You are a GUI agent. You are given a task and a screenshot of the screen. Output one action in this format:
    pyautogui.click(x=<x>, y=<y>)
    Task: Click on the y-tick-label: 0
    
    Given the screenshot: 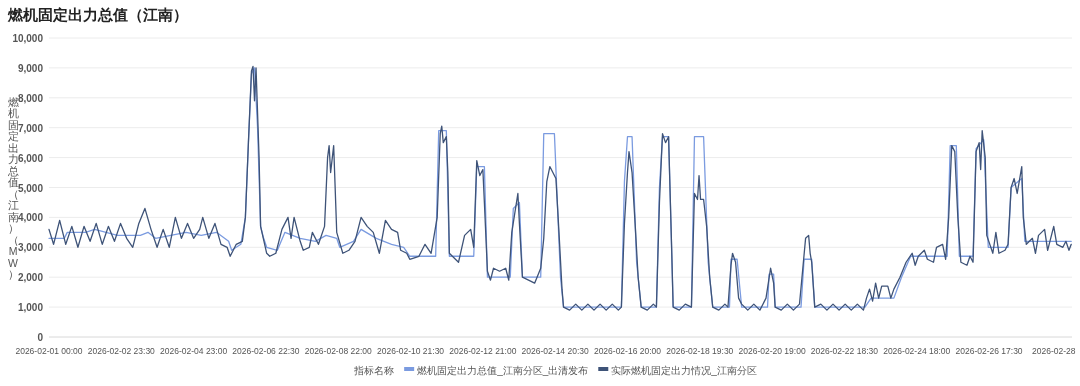 What is the action you would take?
    pyautogui.click(x=40, y=337)
    